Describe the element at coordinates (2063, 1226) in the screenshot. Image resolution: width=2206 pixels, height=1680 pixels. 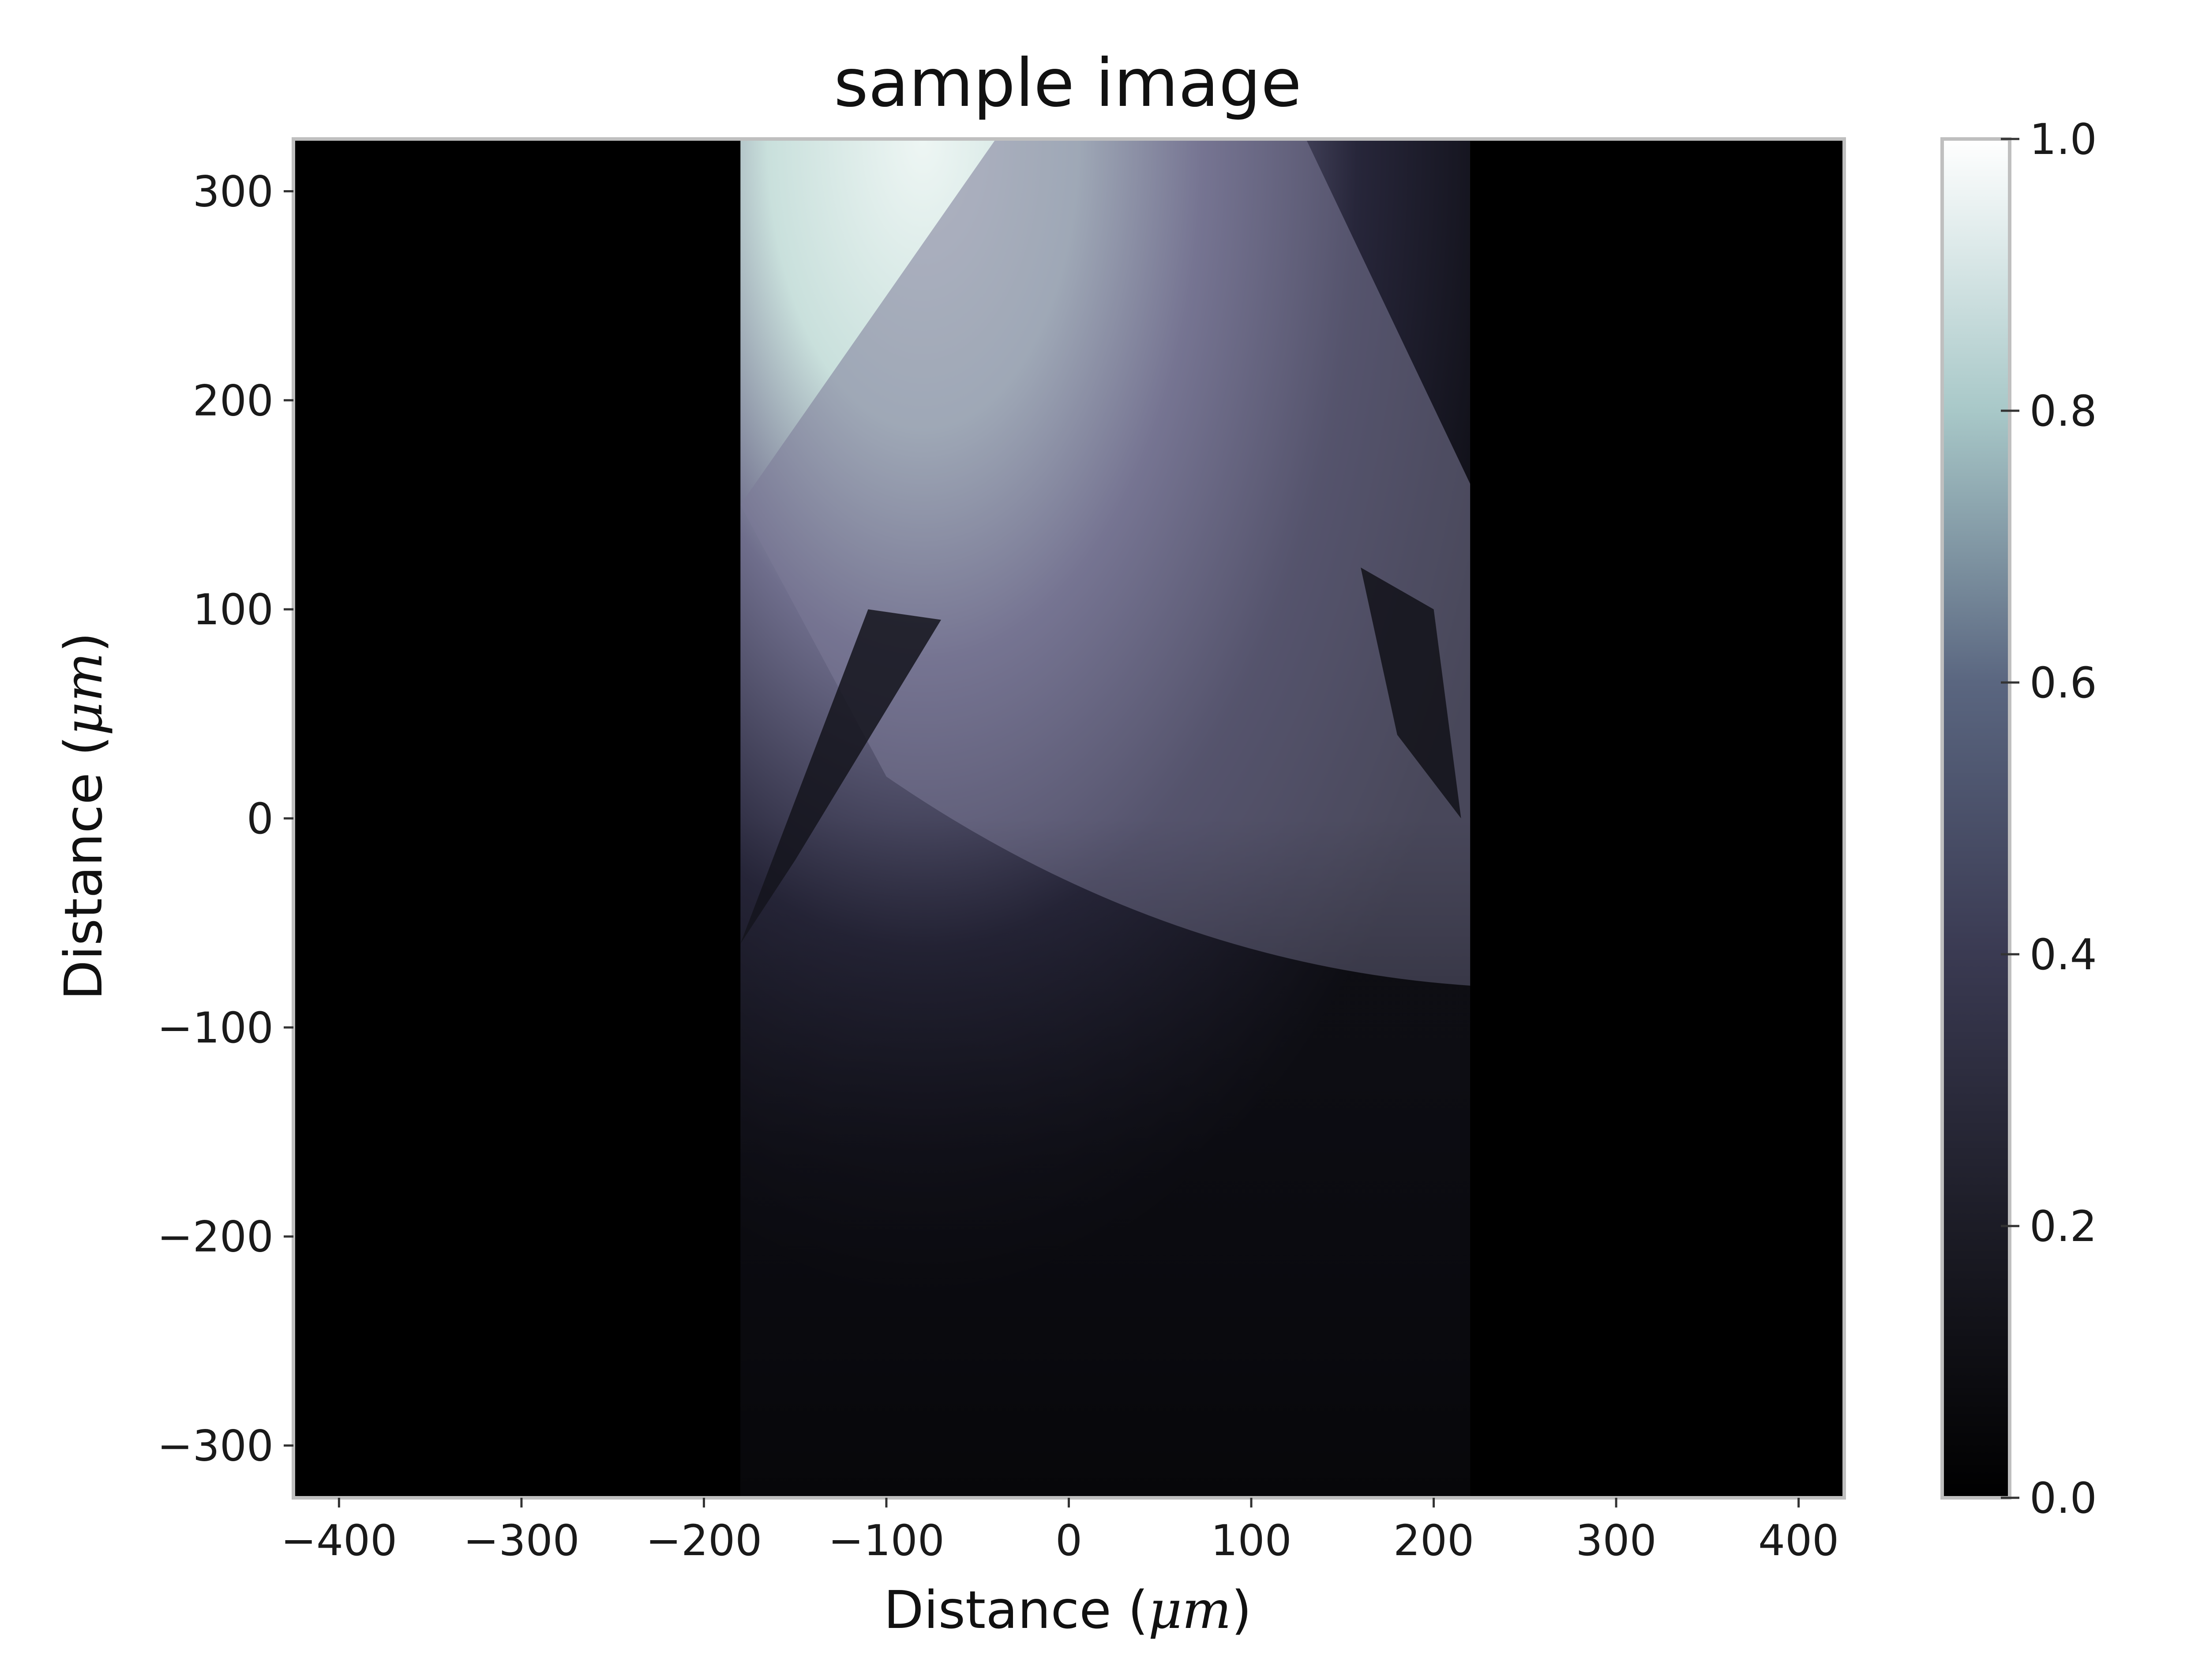
I see `colorbar-tick-label: 0.2` at that location.